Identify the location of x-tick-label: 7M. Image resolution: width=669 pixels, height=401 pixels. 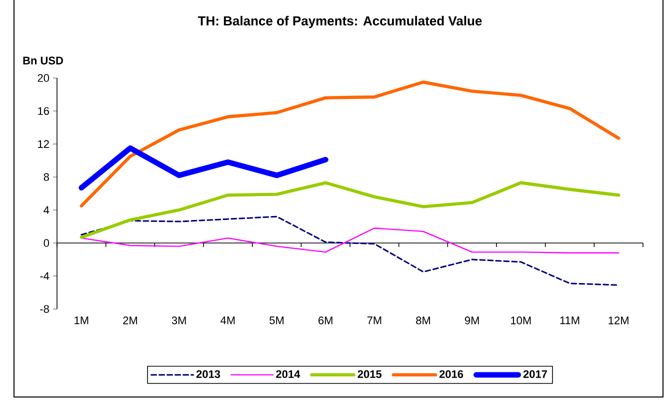
(374, 320).